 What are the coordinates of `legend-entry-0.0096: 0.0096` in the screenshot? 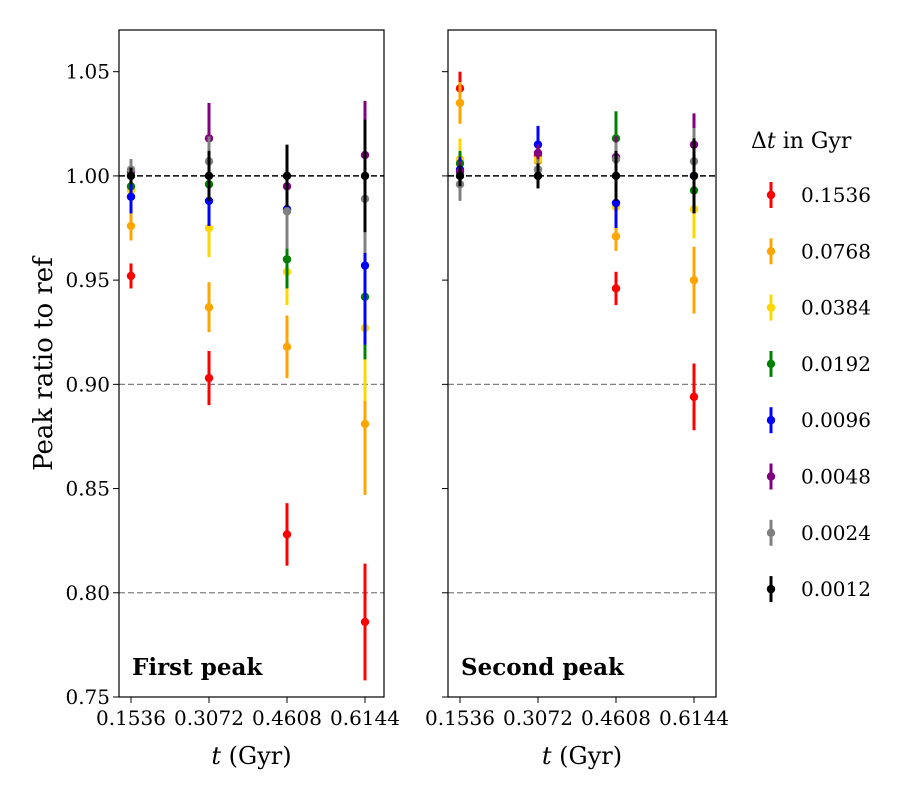 It's located at (818, 420).